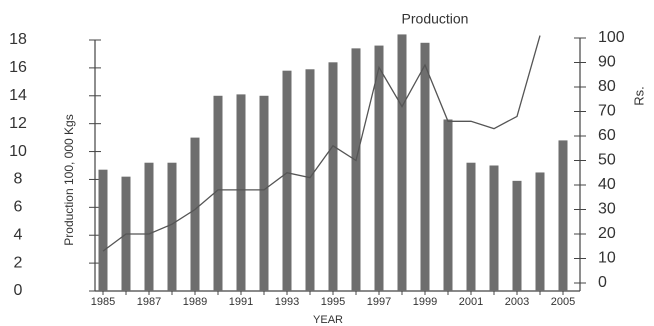 The image size is (654, 326). Describe the element at coordinates (563, 302) in the screenshot. I see `x-tick-label: 2005` at that location.